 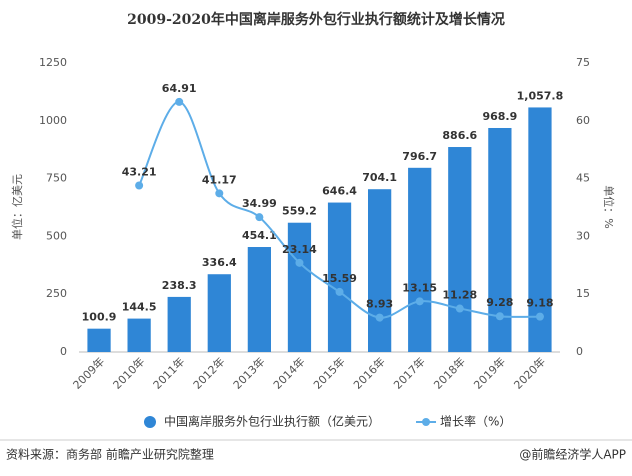 I want to click on source: 资料来源：商务部 前瞻产业研究院整理, so click(x=110, y=454).